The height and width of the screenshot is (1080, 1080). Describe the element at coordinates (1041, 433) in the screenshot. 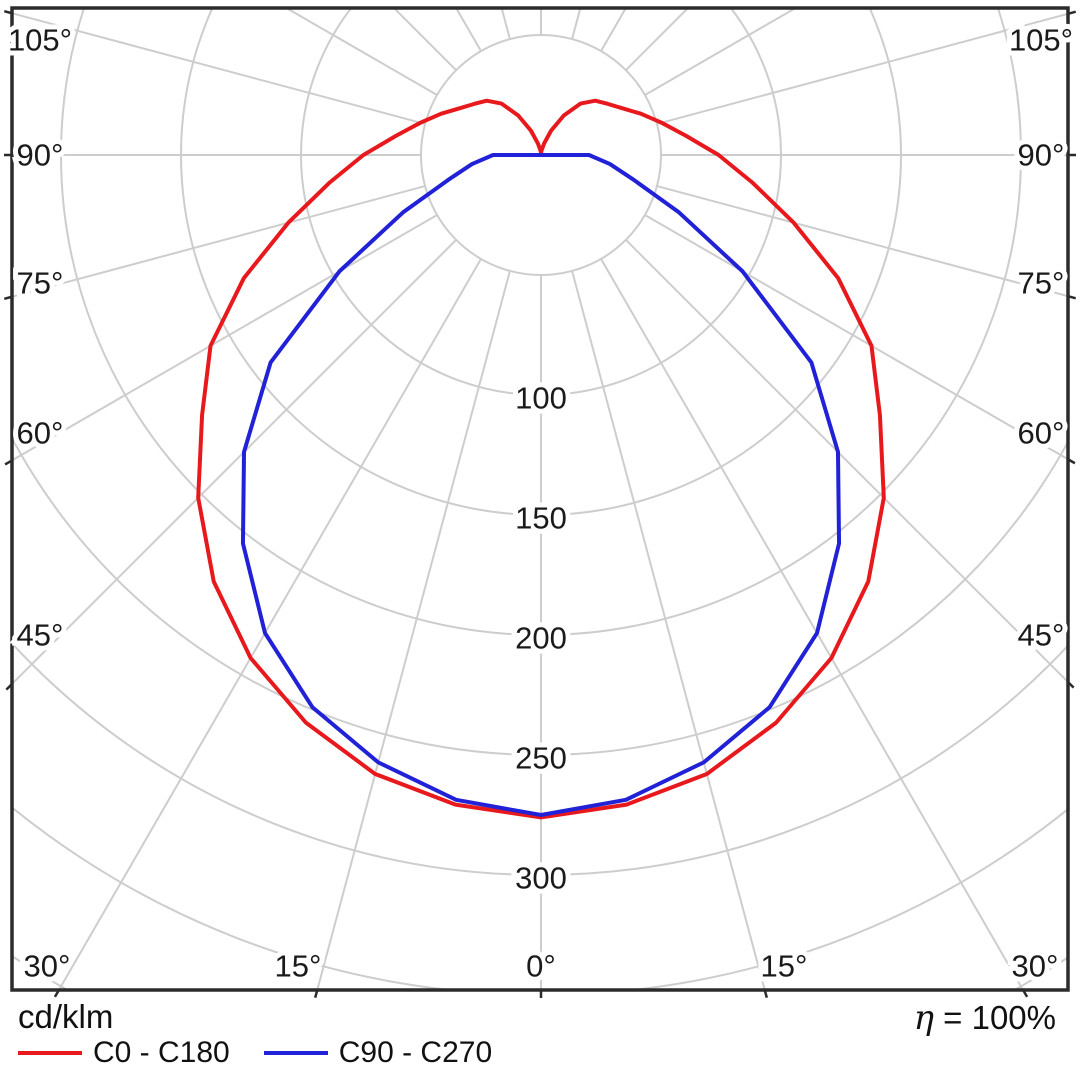

I see `angle-label-right-60: 60°` at that location.